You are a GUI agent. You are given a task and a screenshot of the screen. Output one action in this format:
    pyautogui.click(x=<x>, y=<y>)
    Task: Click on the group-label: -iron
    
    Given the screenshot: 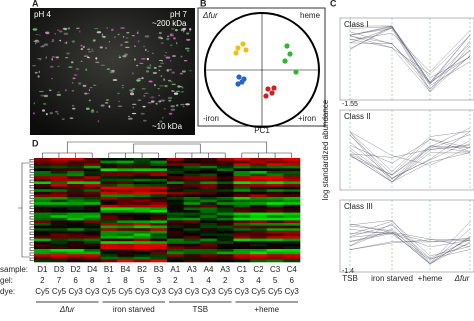 What is the action you would take?
    pyautogui.click(x=211, y=118)
    